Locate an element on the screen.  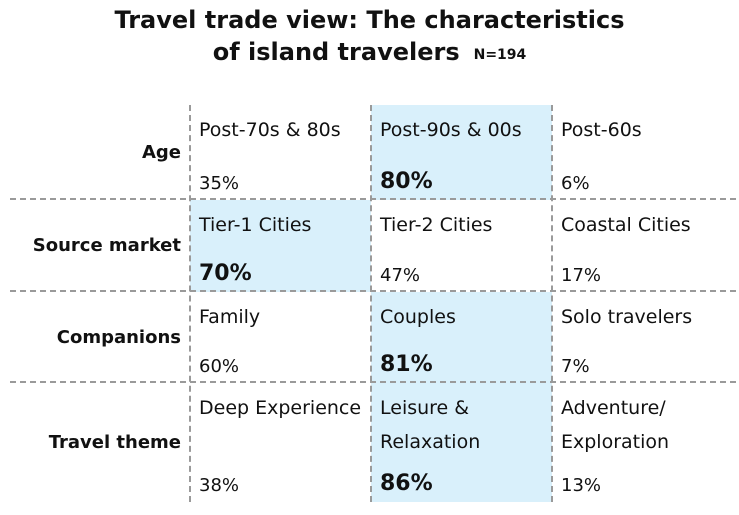
table-cell: Solo travelers 7% is located at coordinates (644, 337).